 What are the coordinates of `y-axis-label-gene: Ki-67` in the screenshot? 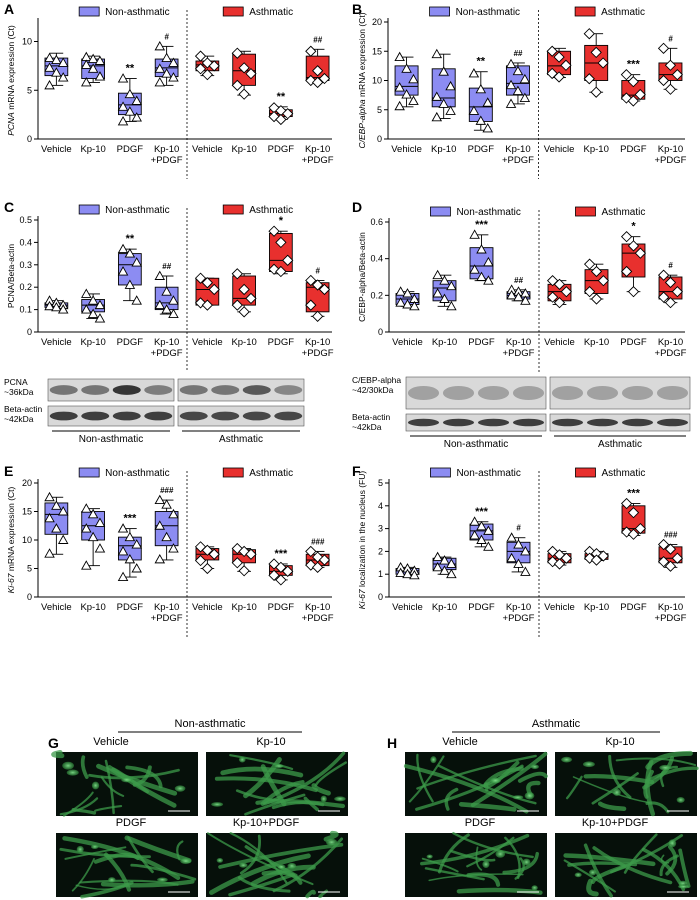 It's located at (362, 599).